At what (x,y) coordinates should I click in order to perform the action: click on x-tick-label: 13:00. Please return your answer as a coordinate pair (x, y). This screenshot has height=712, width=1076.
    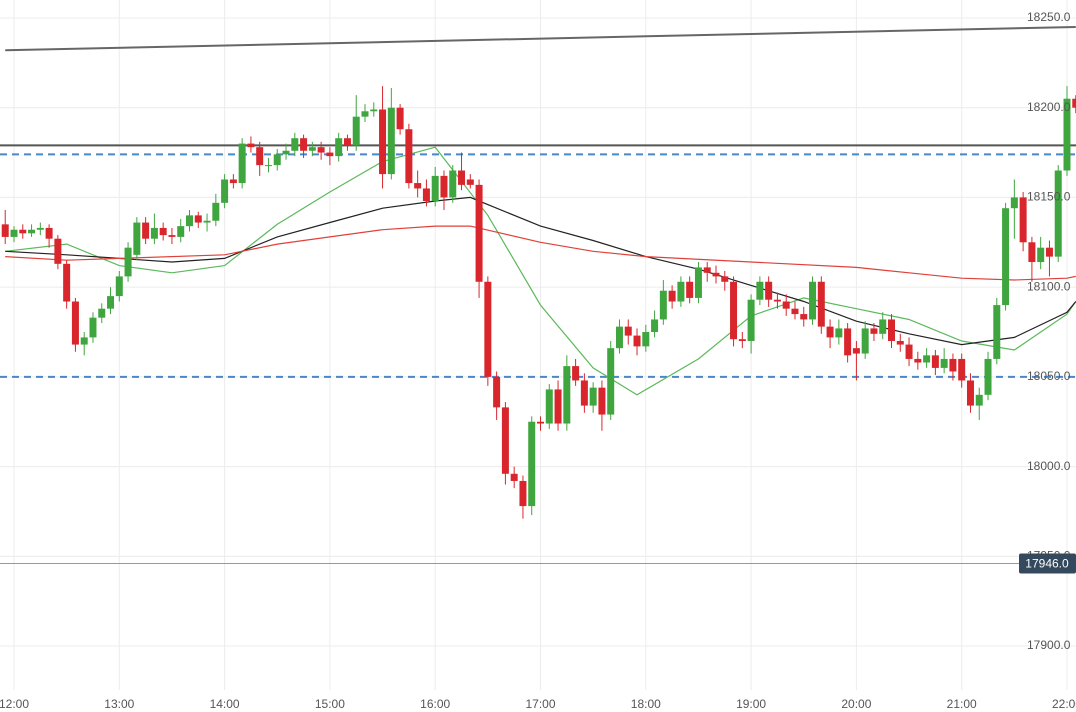
    Looking at the image, I should click on (119, 704).